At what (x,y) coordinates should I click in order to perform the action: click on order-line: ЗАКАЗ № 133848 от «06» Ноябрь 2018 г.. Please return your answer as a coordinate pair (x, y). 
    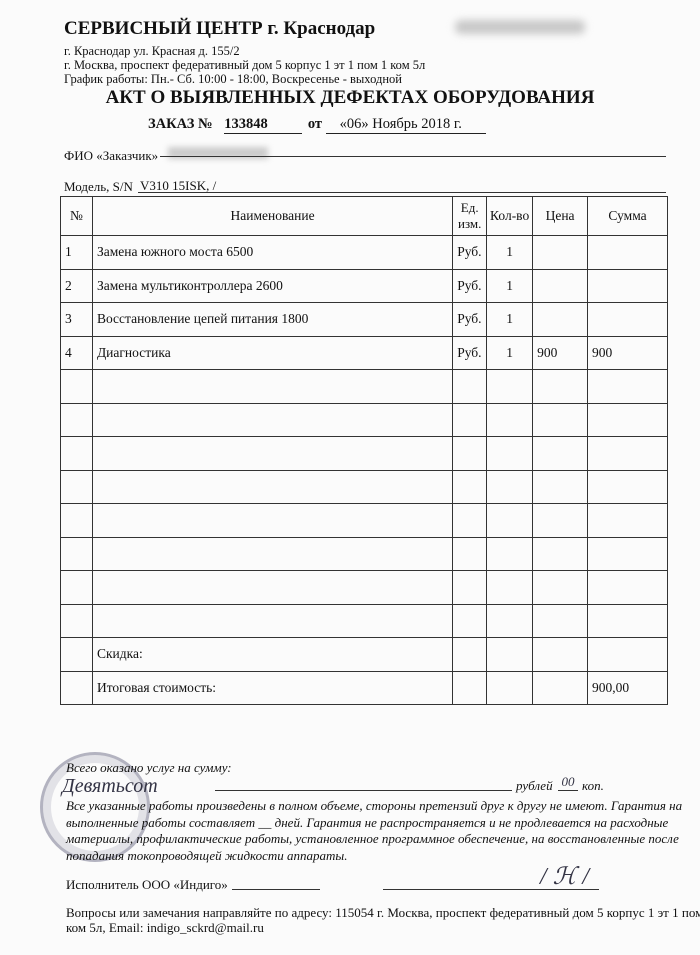
    Looking at the image, I should click on (317, 125).